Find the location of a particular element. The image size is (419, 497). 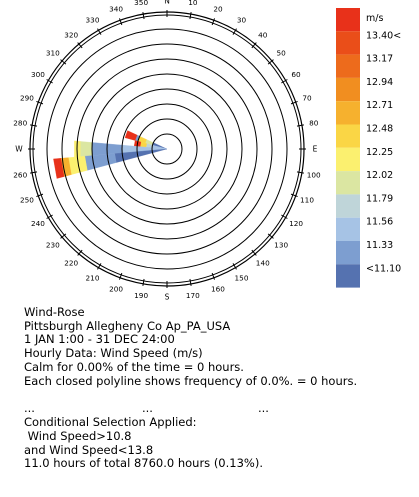

legend-label: 12.71 is located at coordinates (379, 105).